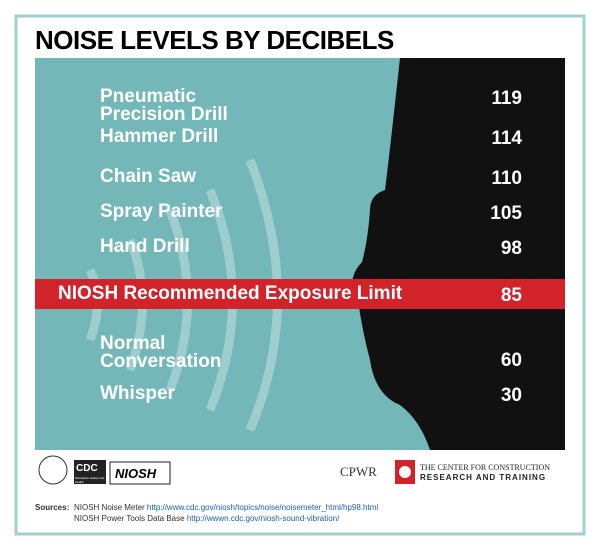 The height and width of the screenshot is (550, 600). What do you see at coordinates (358, 471) in the screenshot?
I see `cpwr-logo: CPWR` at bounding box center [358, 471].